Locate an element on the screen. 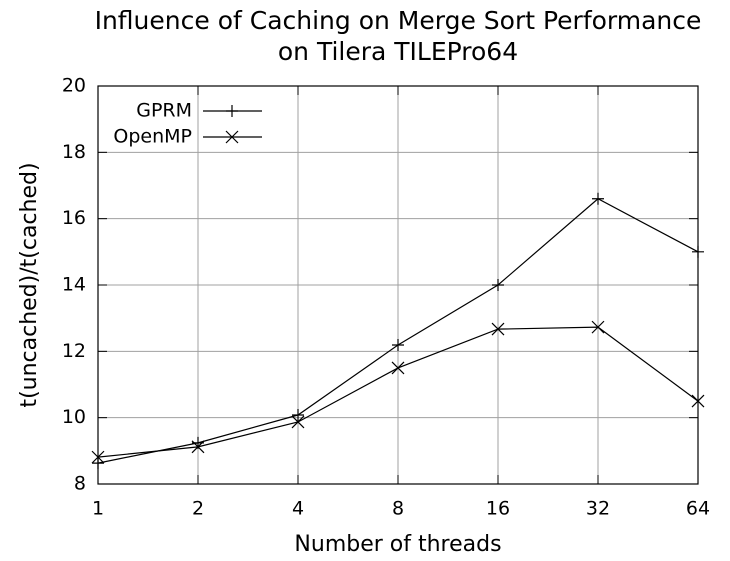 This screenshot has height=561, width=730. y-tick-label: 16 is located at coordinates (74, 218).